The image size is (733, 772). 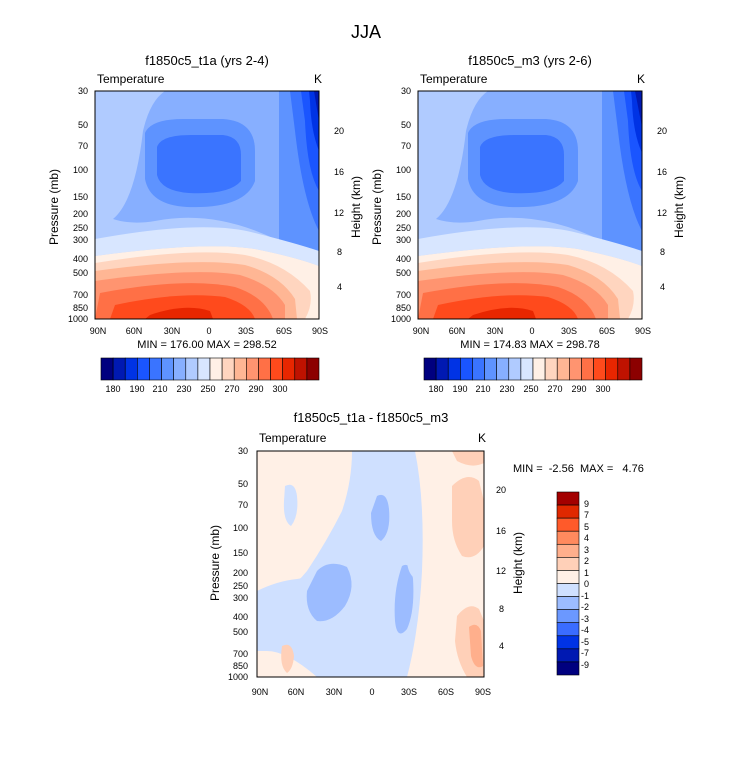 What do you see at coordinates (602, 389) in the screenshot?
I see `colorbar-label: 300` at bounding box center [602, 389].